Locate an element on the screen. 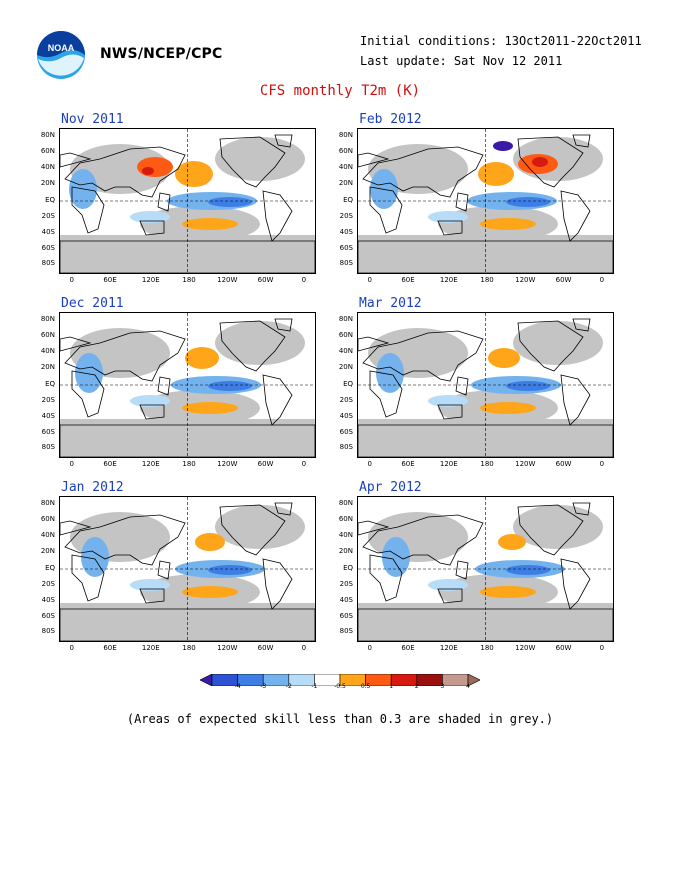 This screenshot has width=680, height=880. panel-title: Feb 2012 is located at coordinates (390, 119).